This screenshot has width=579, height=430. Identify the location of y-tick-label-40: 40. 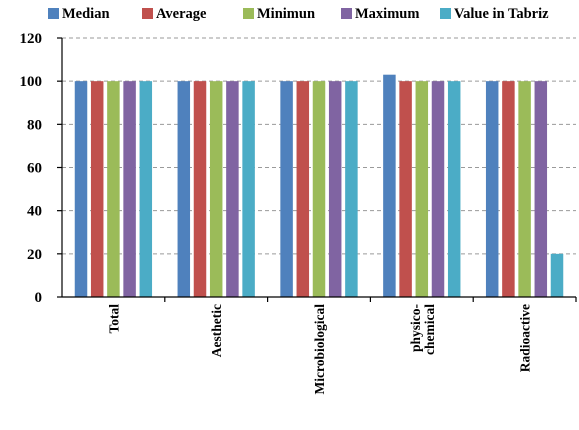
(34, 212).